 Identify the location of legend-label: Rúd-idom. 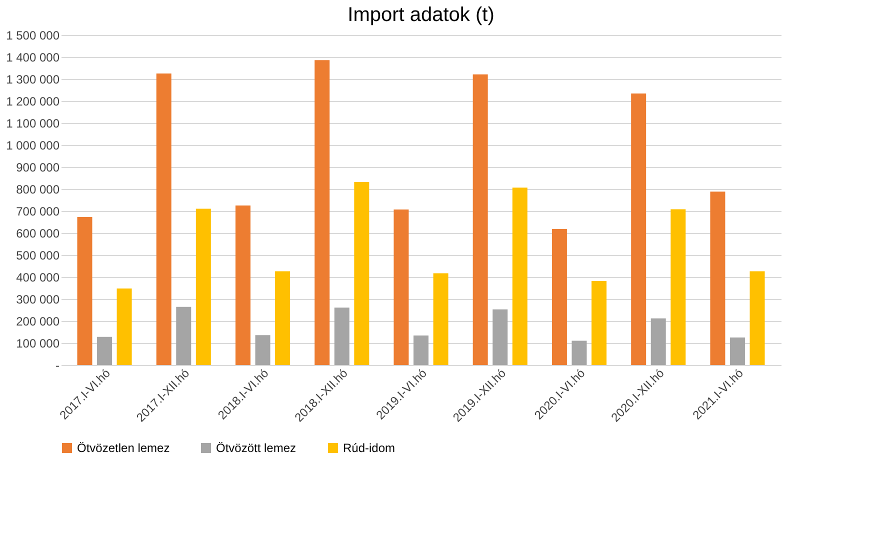
(369, 448).